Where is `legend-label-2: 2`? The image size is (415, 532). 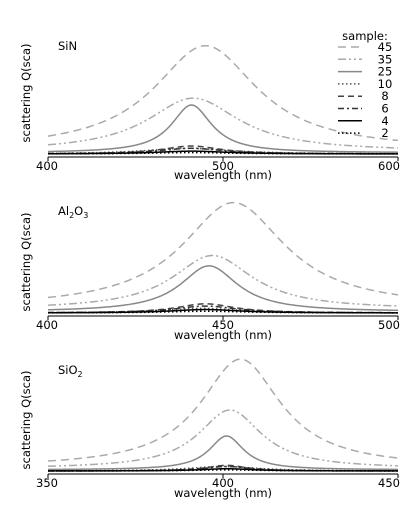 legend-label-2: 2 is located at coordinates (384, 133).